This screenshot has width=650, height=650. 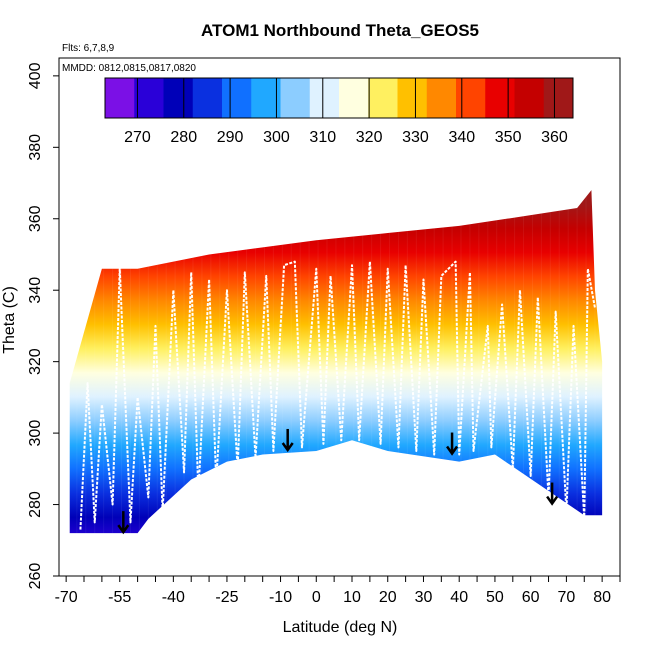 What do you see at coordinates (35, 218) in the screenshot?
I see `y-tick-label: 360` at bounding box center [35, 218].